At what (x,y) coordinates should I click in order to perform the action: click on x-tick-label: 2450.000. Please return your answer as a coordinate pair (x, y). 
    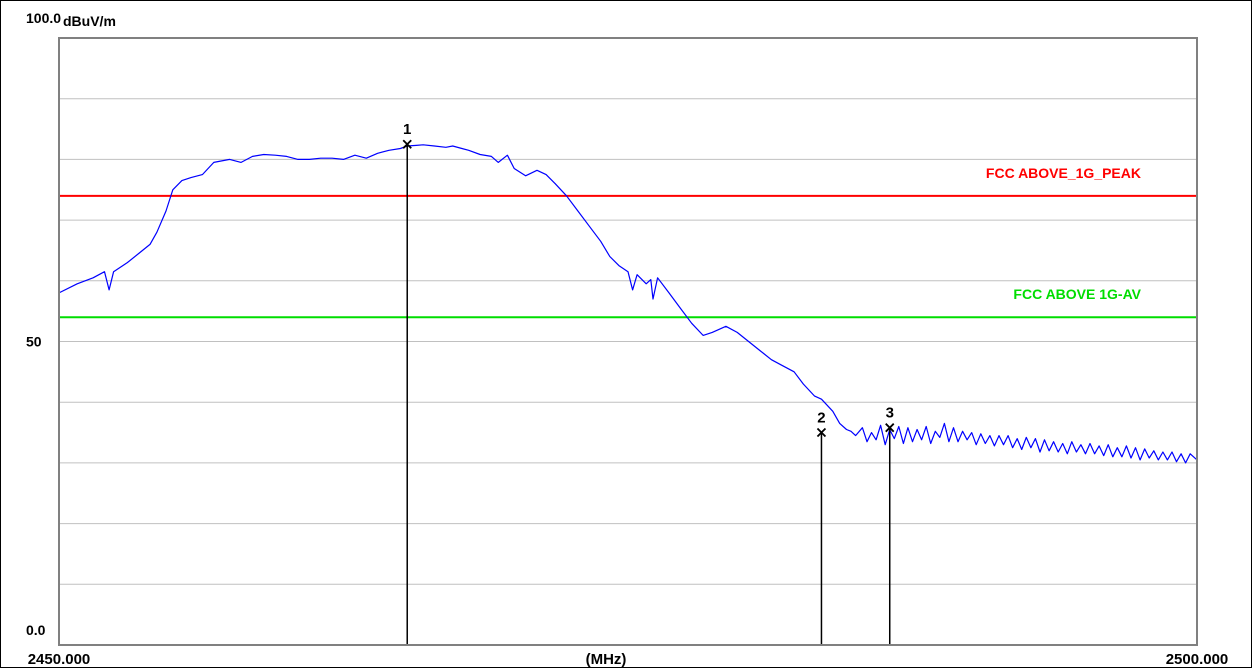
    Looking at the image, I should click on (59, 659).